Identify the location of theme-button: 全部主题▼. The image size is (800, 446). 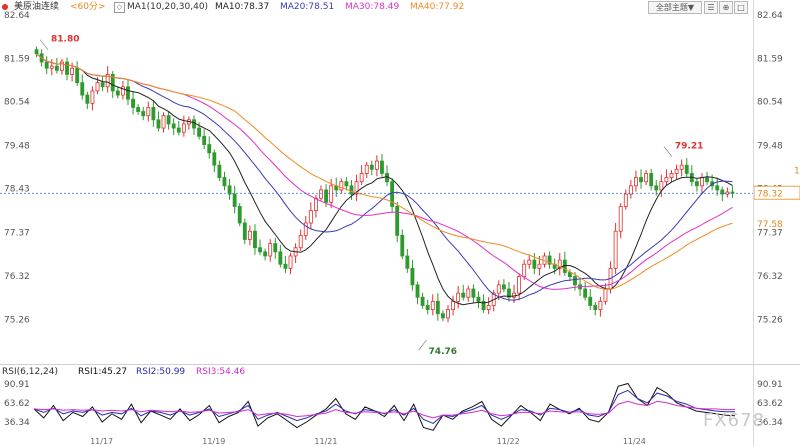
(675, 7).